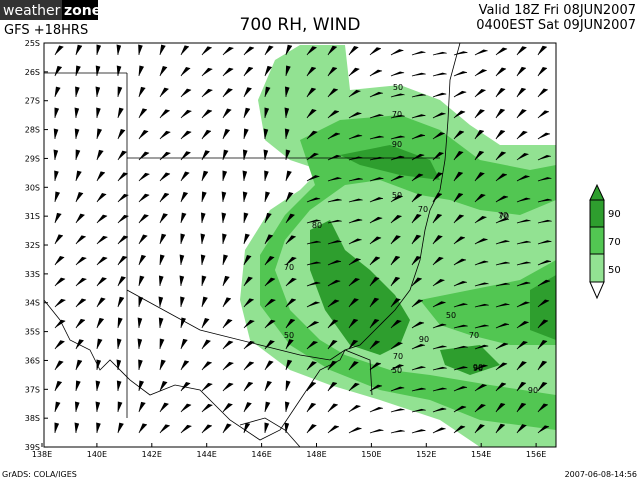 This screenshot has width=640, height=484. I want to click on lat-label: 30S, so click(32, 187).